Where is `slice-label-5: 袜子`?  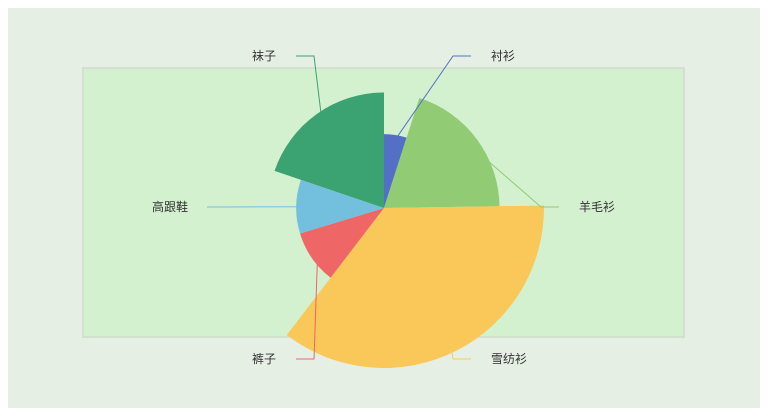
slice-label-5: 袜子 is located at coordinates (264, 56).